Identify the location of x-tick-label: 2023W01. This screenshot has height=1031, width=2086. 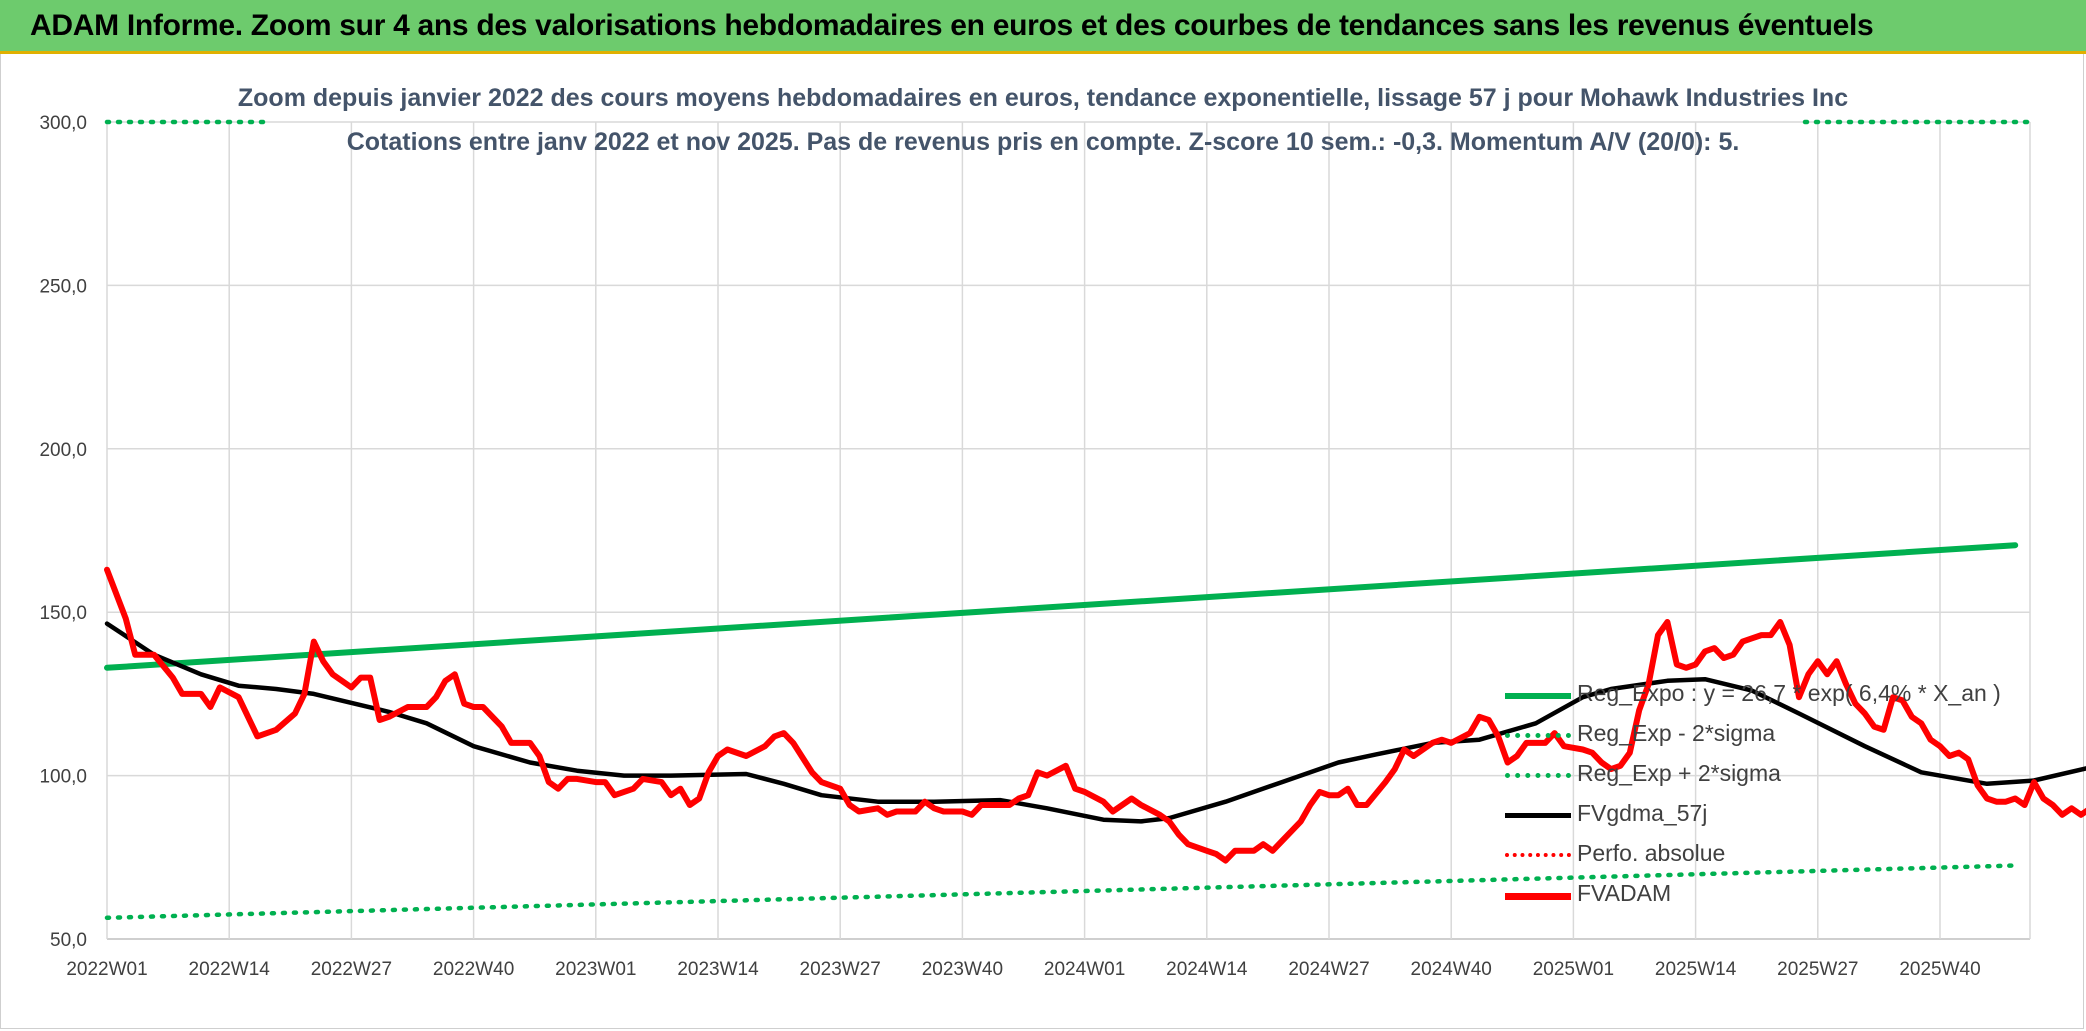
(595, 969).